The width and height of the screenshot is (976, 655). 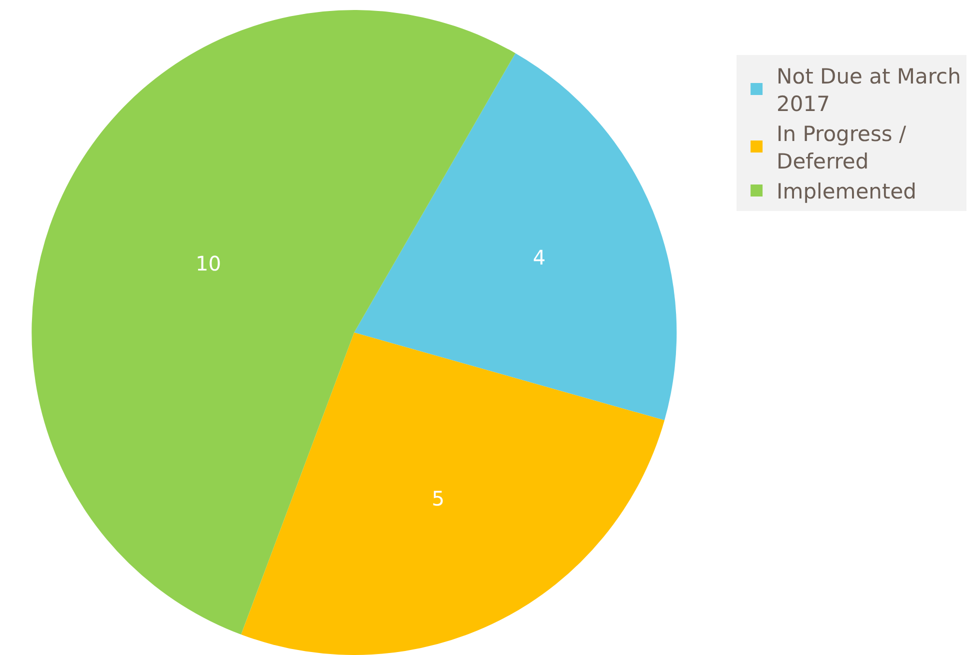 I want to click on data-label: 10, so click(x=209, y=264).